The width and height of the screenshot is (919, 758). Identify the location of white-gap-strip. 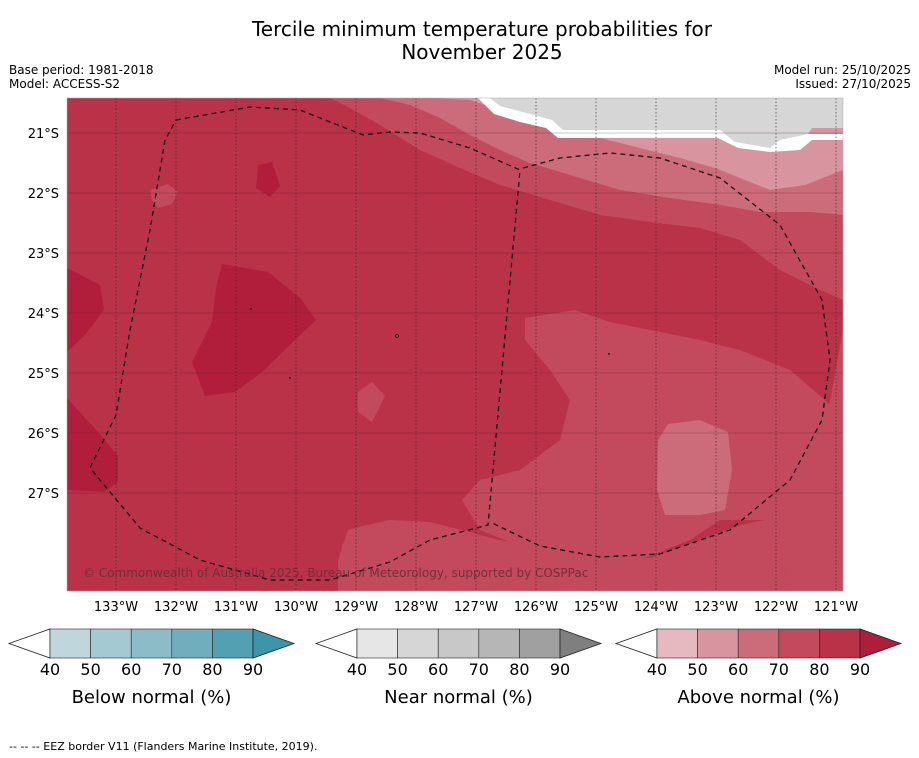
(660, 125).